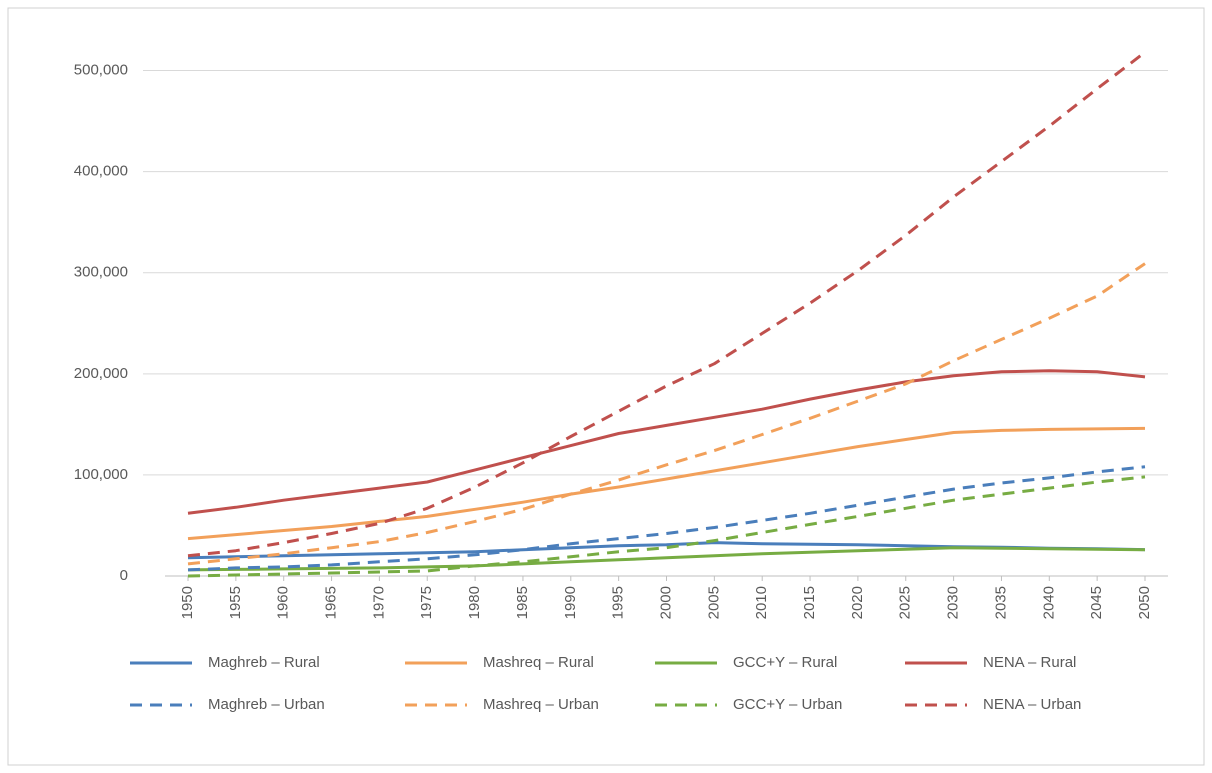  What do you see at coordinates (101, 373) in the screenshot?
I see `y-tick-label: 200,000` at bounding box center [101, 373].